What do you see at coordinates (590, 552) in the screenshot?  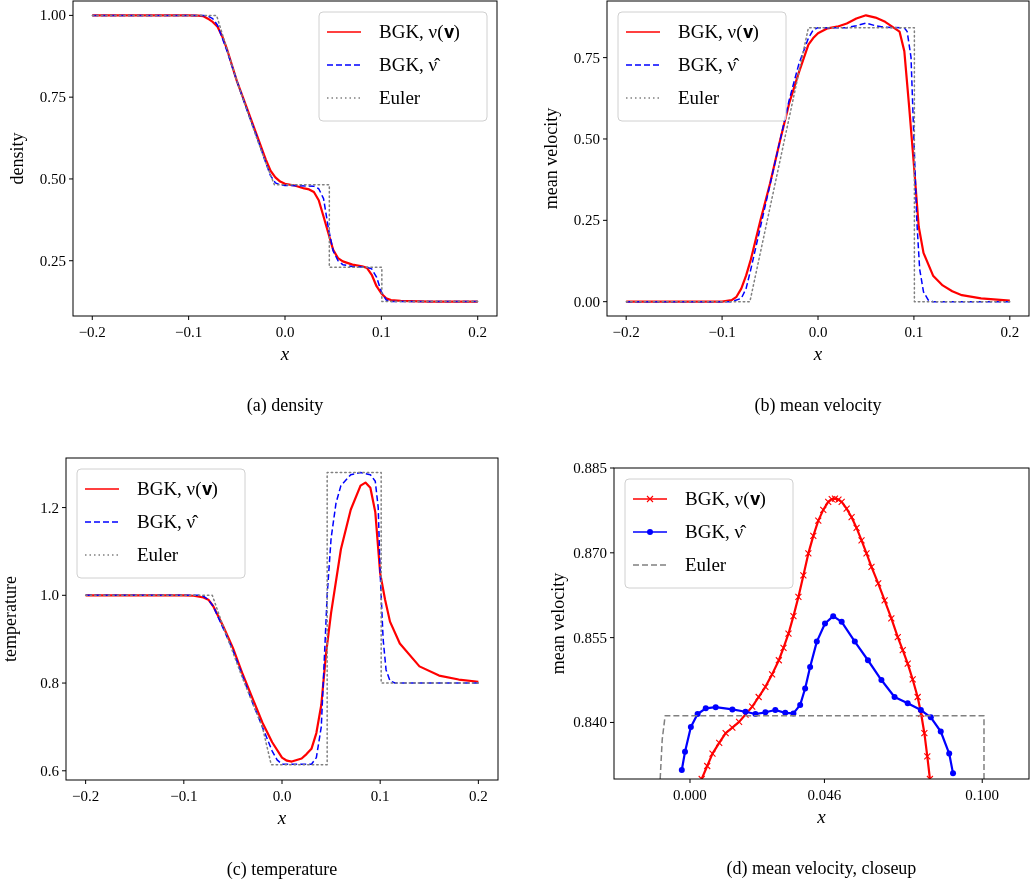 I see `y-tick-label: 0.870` at bounding box center [590, 552].